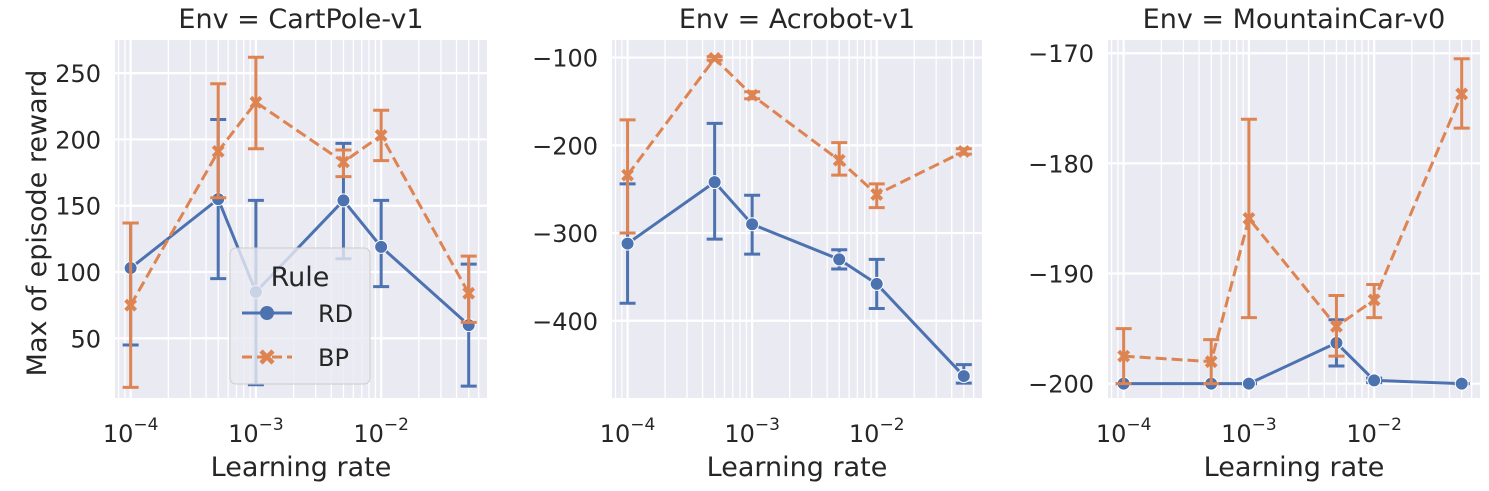 This screenshot has height=491, width=1489. What do you see at coordinates (300, 277) in the screenshot?
I see `legend-title: Rule` at bounding box center [300, 277].